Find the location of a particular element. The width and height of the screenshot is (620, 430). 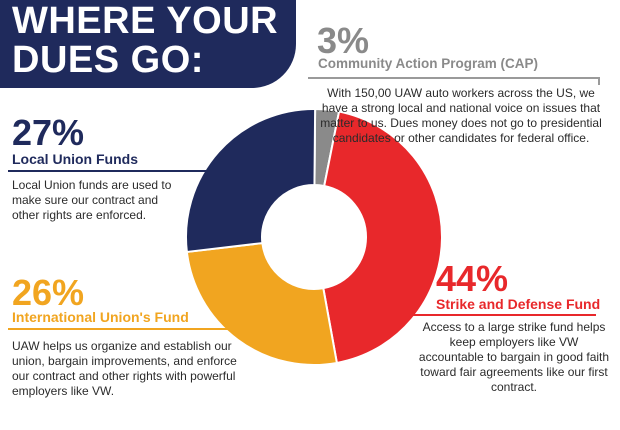

cap-connector is located at coordinates (599, 81).